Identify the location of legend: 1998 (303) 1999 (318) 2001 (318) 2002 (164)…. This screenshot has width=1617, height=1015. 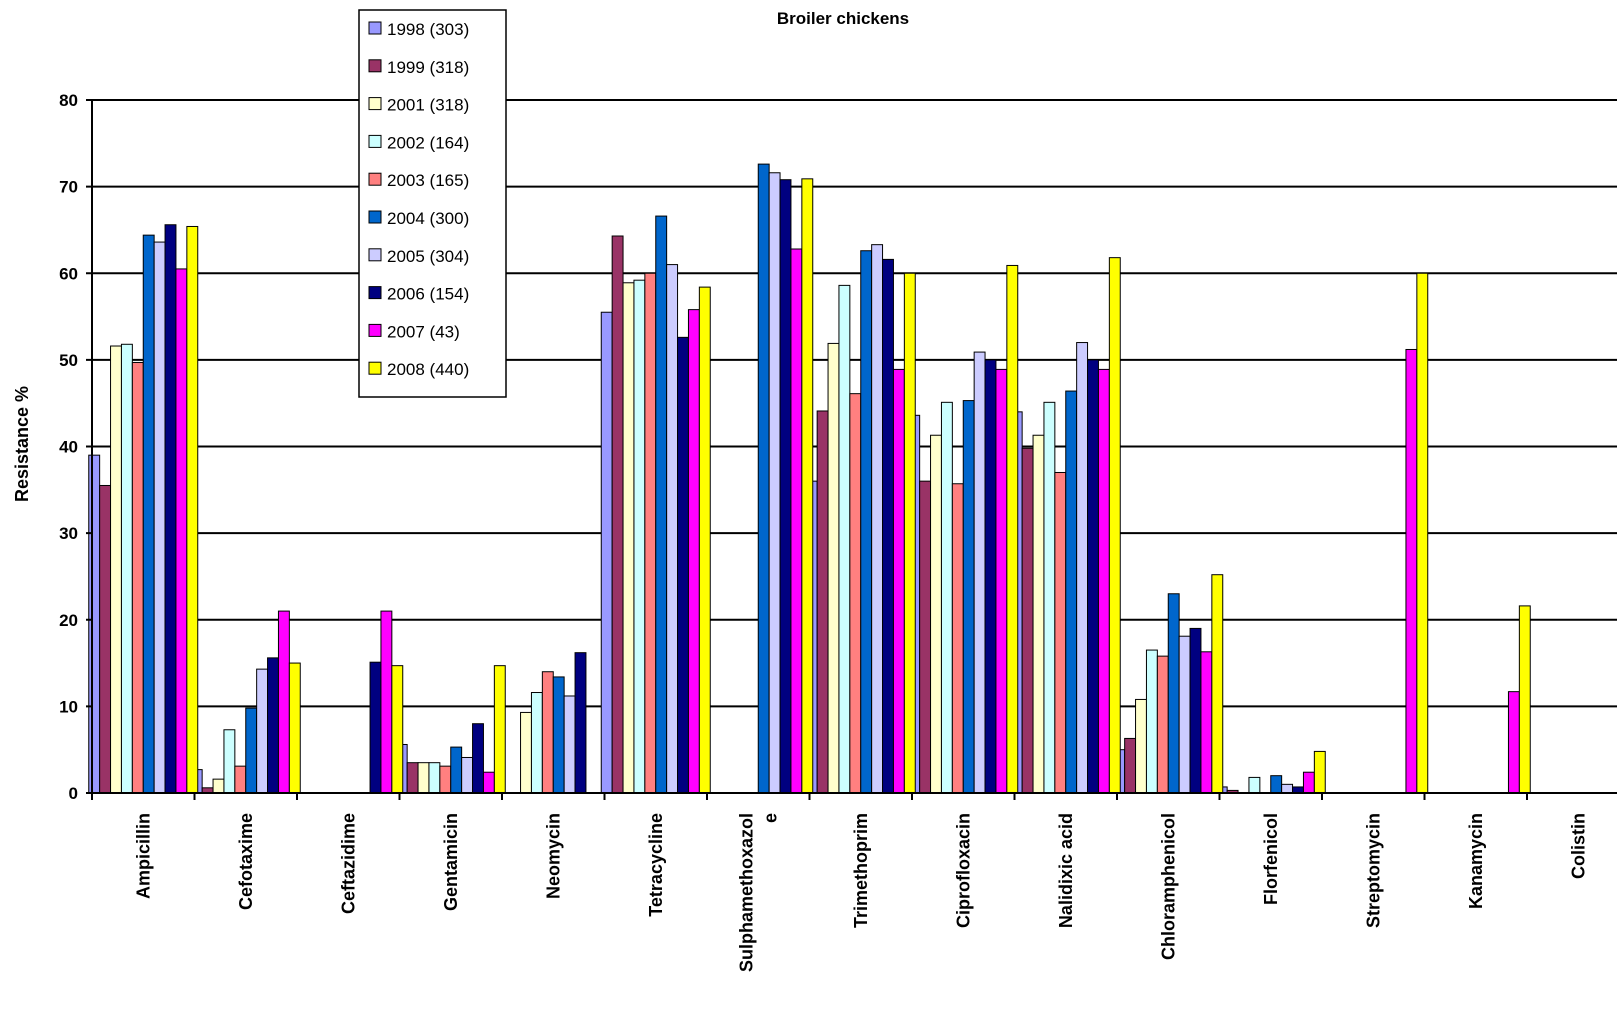
(432, 203).